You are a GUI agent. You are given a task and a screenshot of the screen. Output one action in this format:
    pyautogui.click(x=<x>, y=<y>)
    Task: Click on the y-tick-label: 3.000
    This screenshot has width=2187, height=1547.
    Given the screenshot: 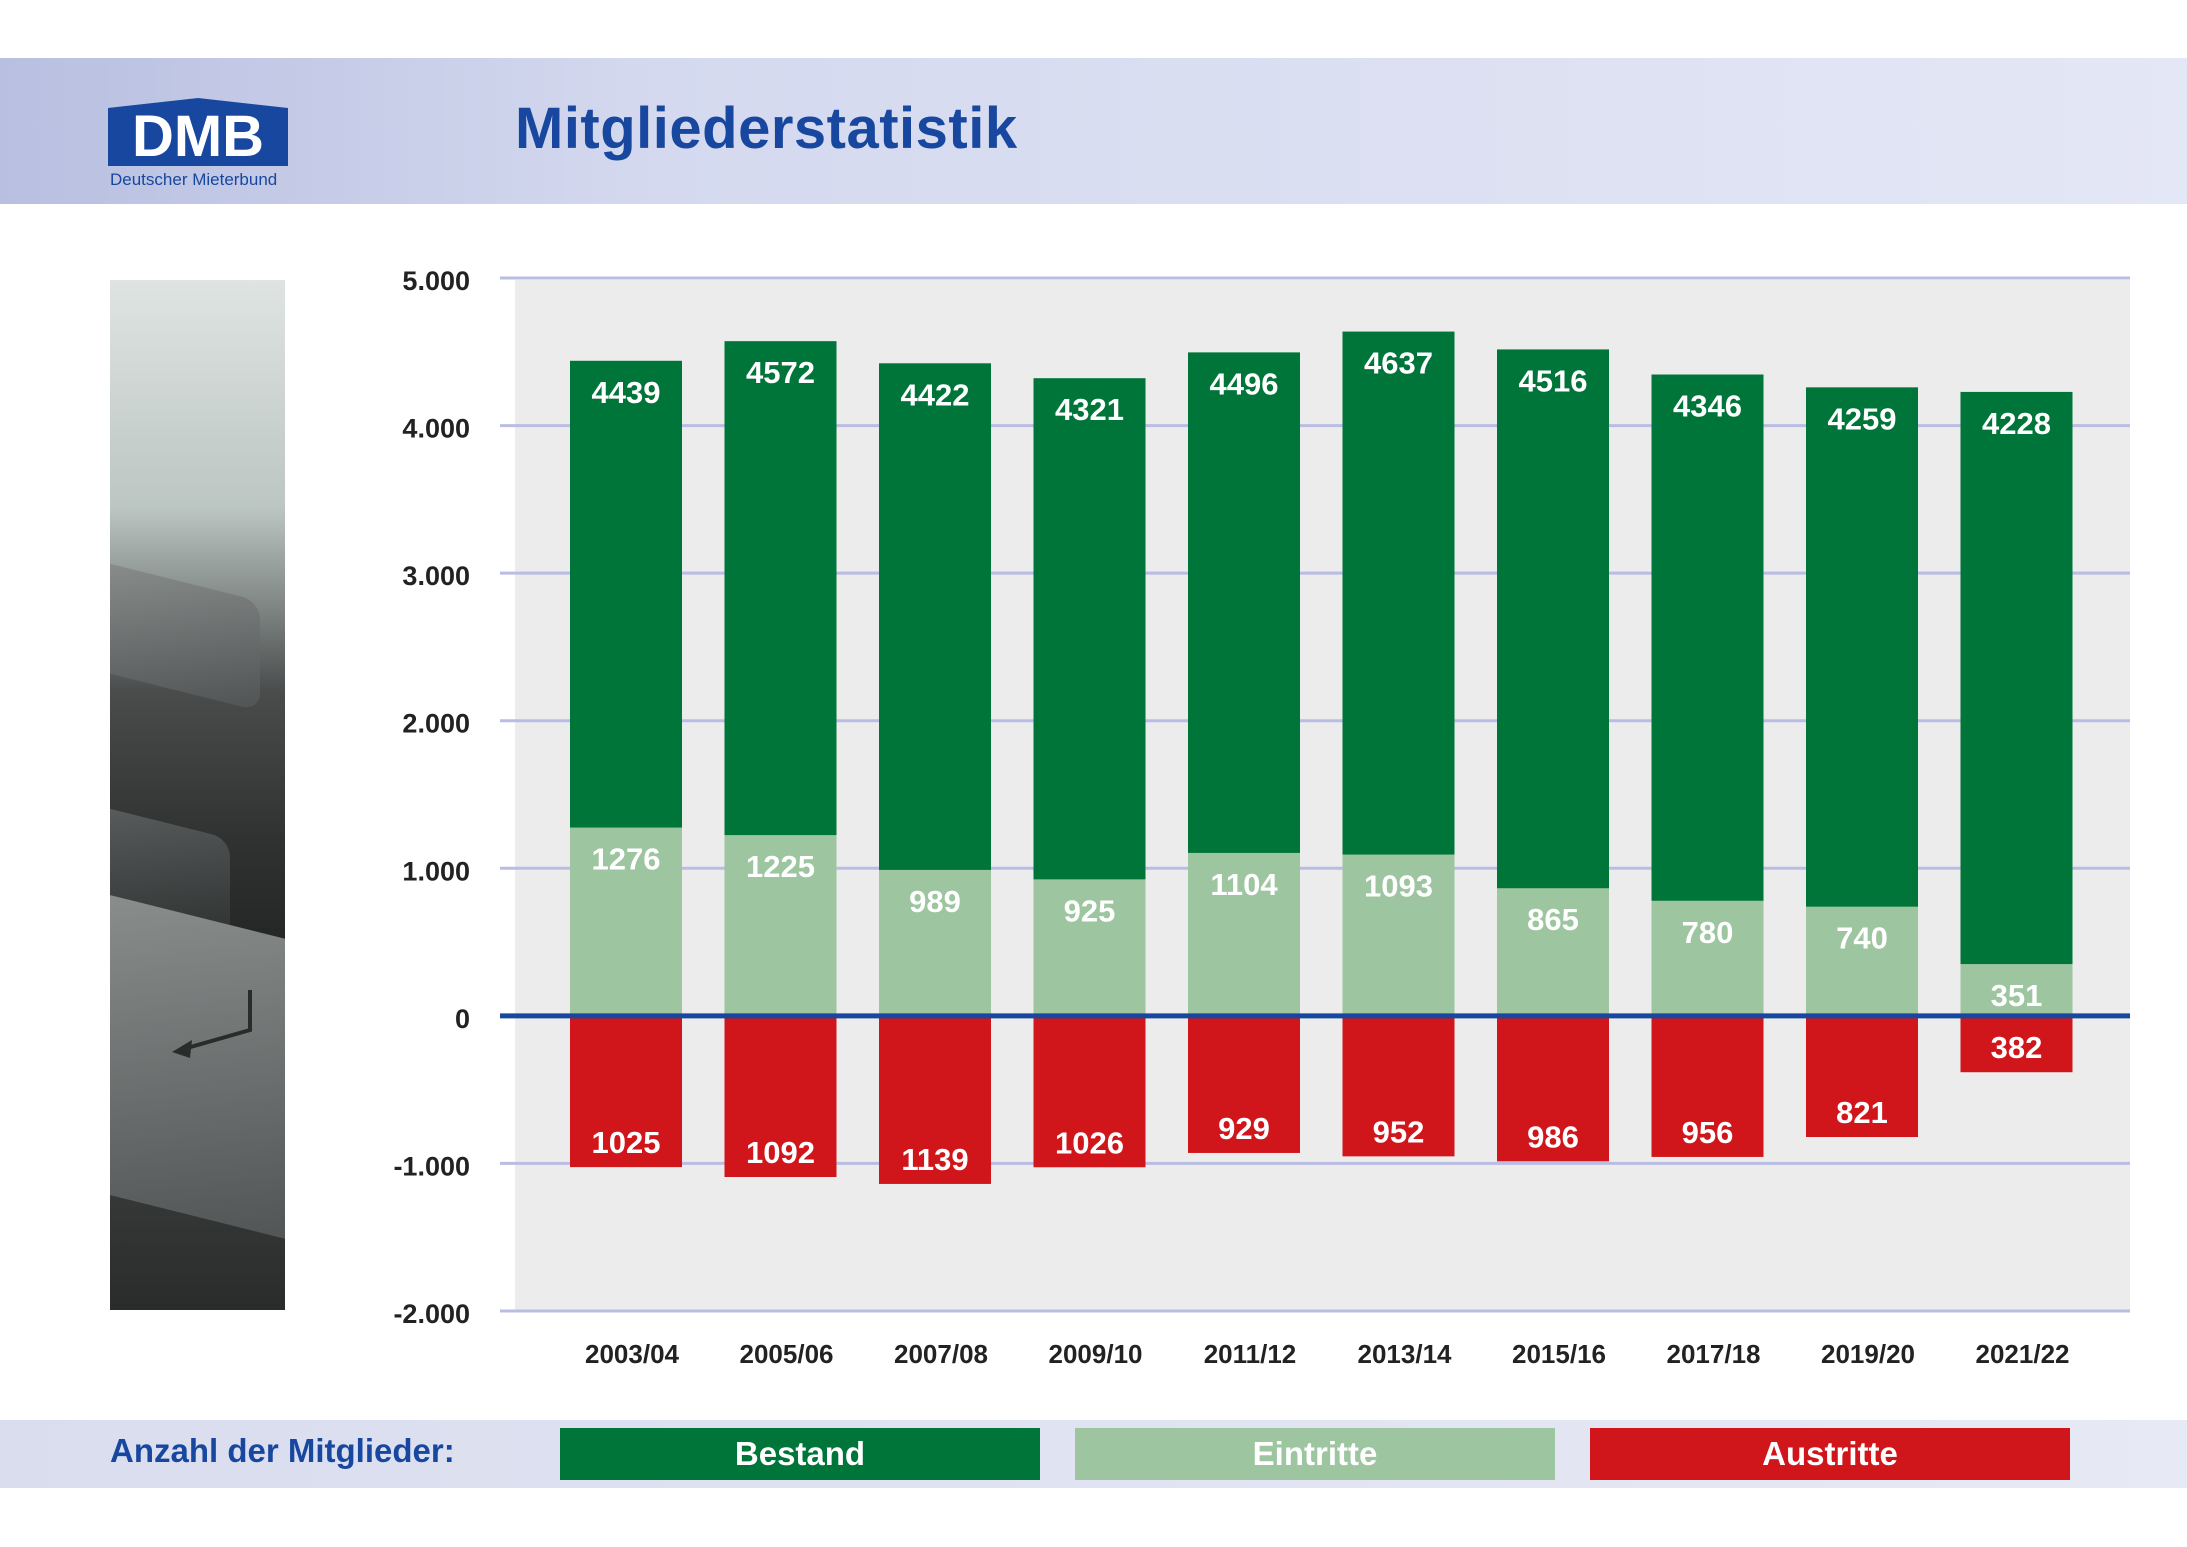 What is the action you would take?
    pyautogui.click(x=436, y=576)
    